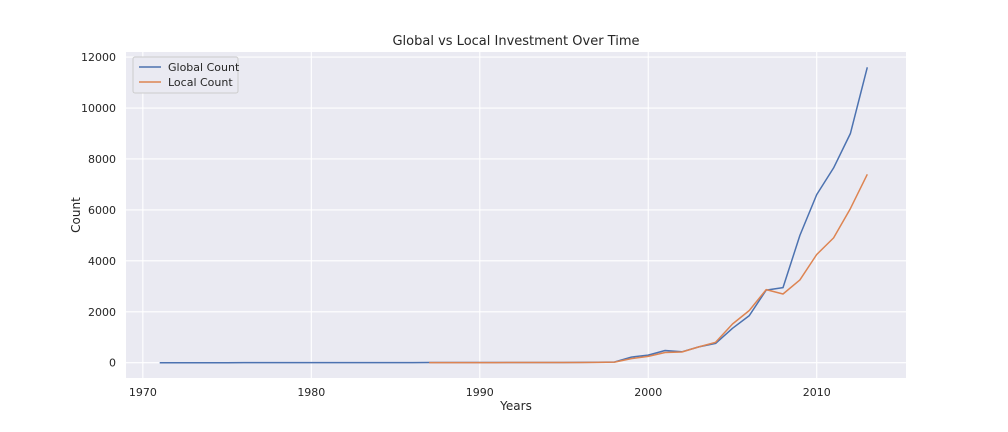 The image size is (1008, 432). I want to click on legend-entry: Local Count, so click(200, 82).